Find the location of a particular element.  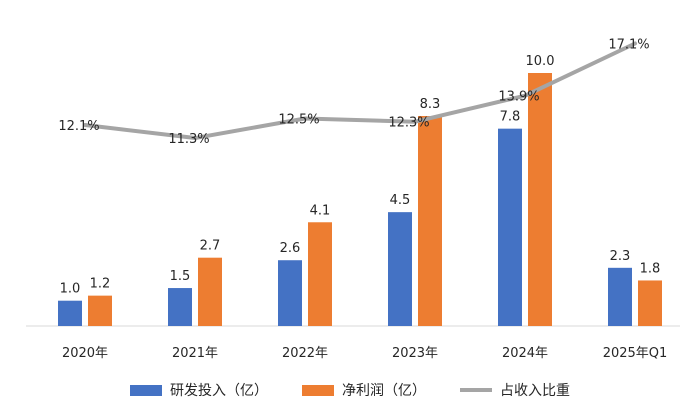

legend: 研发投入（亿） 净利润（亿） 占收入比重 is located at coordinates (350, 390).